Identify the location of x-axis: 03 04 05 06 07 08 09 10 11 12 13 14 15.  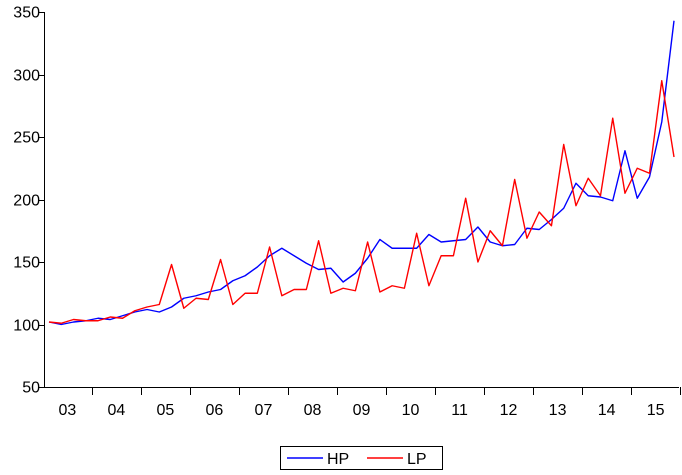
(369, 403).